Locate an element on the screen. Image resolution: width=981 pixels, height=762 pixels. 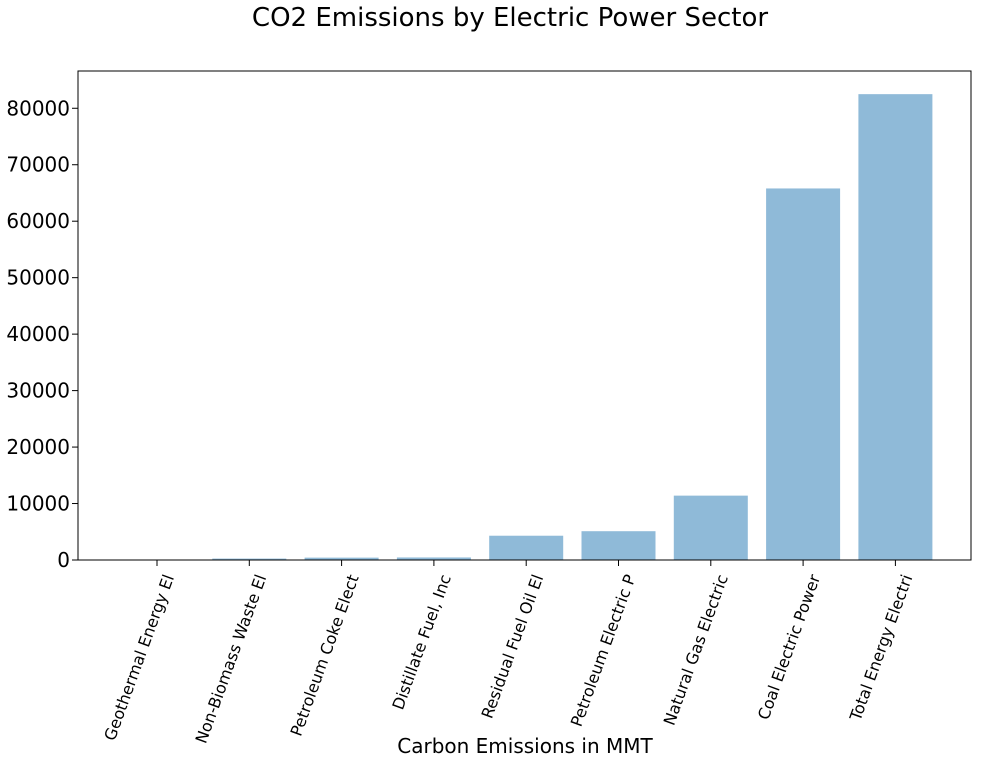
x-tick-label-3: Distillate Fuel, Inc is located at coordinates (421, 642).